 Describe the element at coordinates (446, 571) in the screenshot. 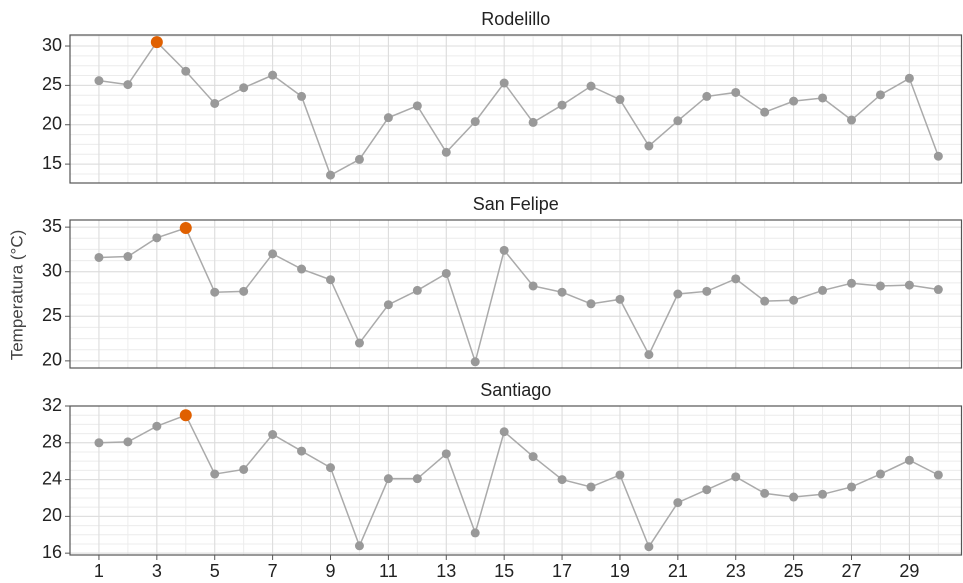

I see `x-tick-label: 13` at that location.